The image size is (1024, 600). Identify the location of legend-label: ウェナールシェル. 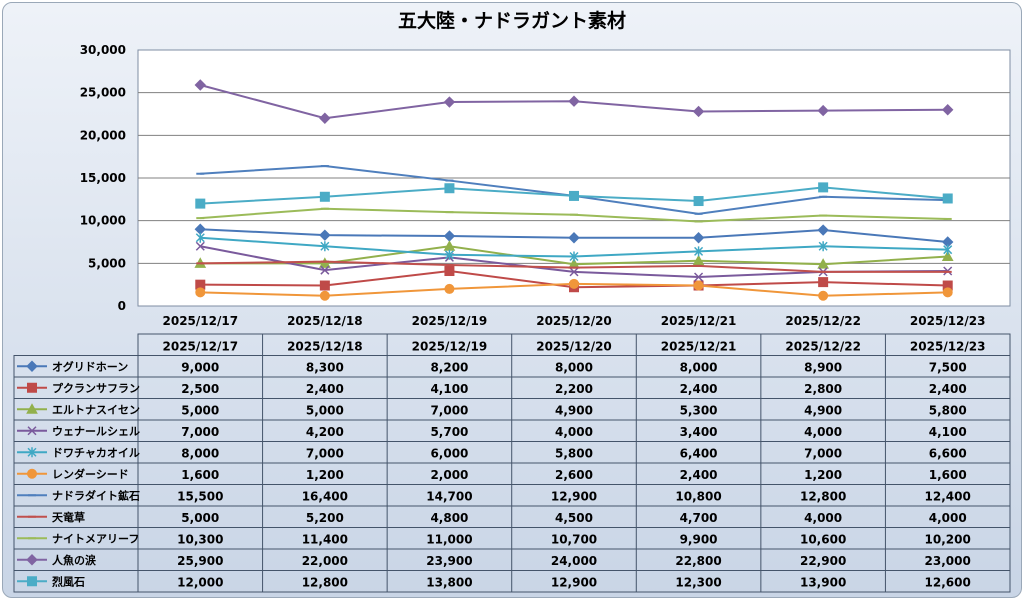
(96, 431).